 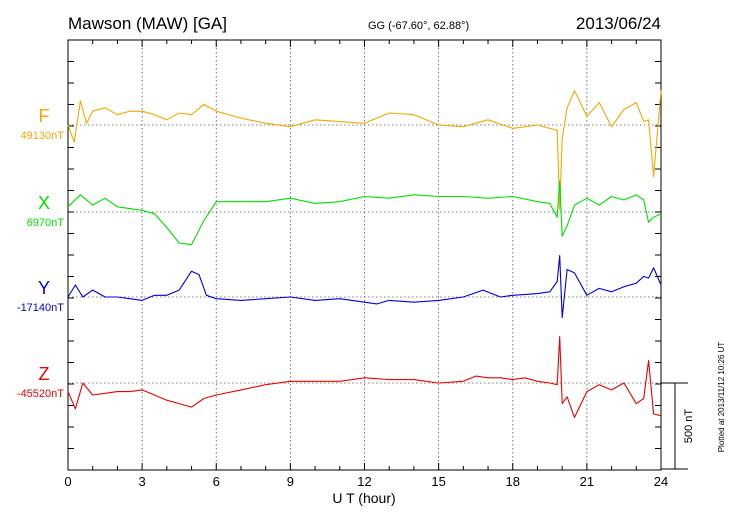 What do you see at coordinates (44, 374) in the screenshot?
I see `series-name-z: Z` at bounding box center [44, 374].